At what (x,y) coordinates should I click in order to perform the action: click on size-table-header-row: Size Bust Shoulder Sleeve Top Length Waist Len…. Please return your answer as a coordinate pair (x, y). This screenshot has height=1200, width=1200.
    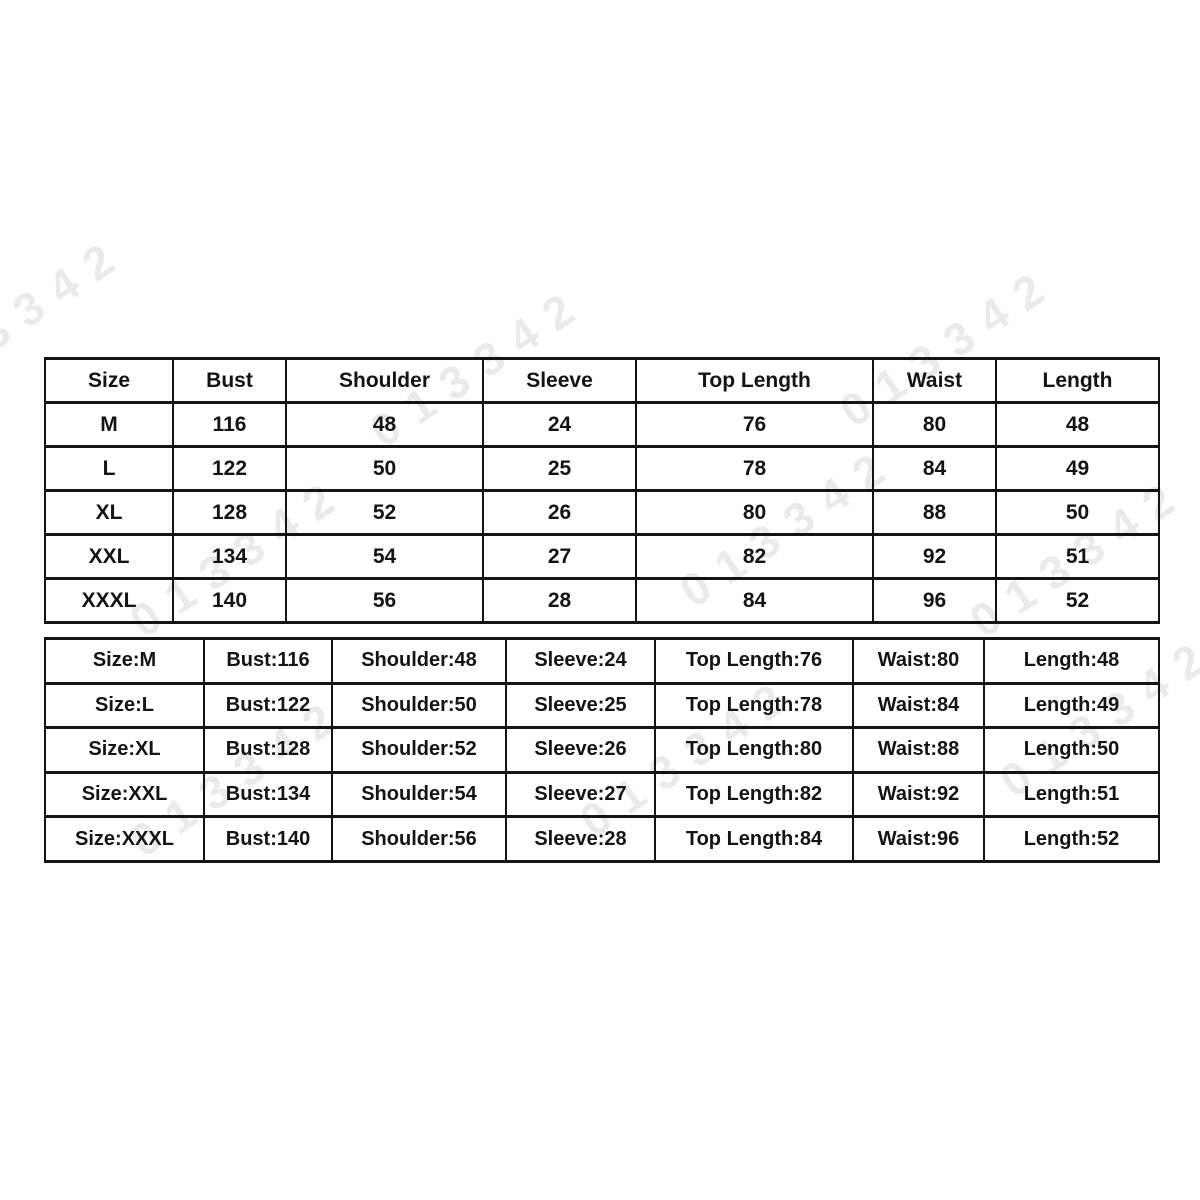
    Looking at the image, I should click on (602, 380).